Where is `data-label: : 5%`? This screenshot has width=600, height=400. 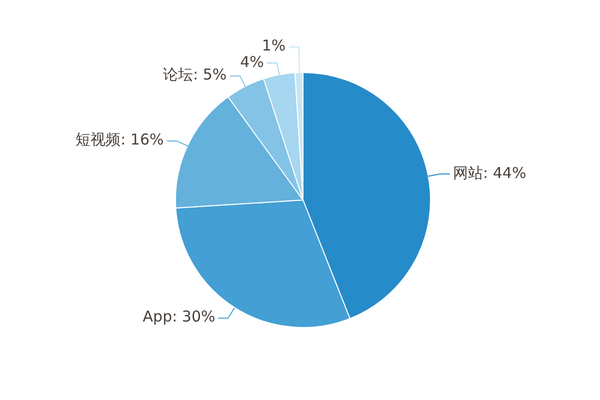 data-label: : 5% is located at coordinates (210, 75).